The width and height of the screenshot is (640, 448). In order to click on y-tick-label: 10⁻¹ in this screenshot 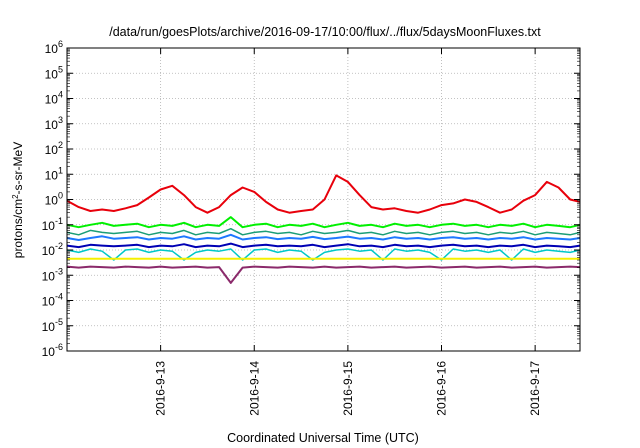, I will do `click(52, 224)`.